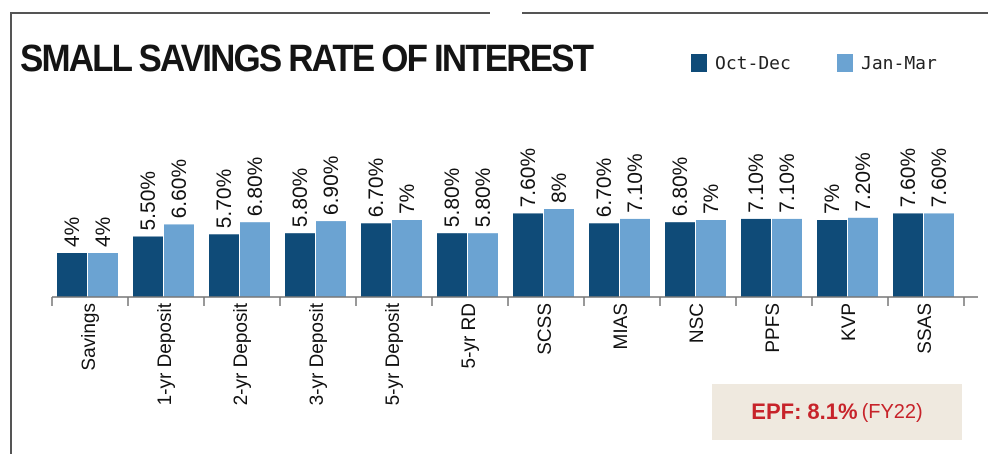 The height and width of the screenshot is (454, 988). Describe the element at coordinates (699, 63) in the screenshot. I see `legend-swatch-oct-dec` at that location.